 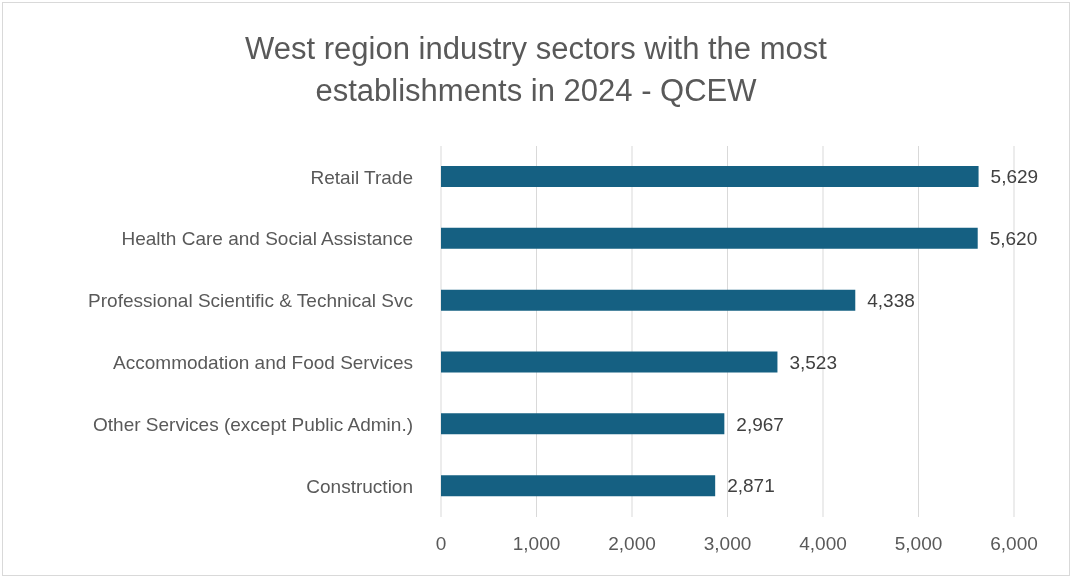 I want to click on x-tick-label: 5,000, so click(x=918, y=544).